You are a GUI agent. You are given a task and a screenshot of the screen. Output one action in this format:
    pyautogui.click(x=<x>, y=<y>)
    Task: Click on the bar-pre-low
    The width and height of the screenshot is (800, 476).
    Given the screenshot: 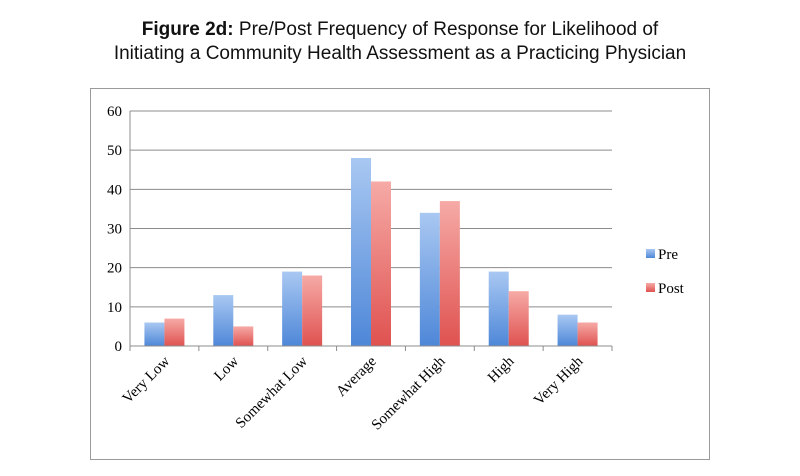 What is the action you would take?
    pyautogui.click(x=223, y=320)
    